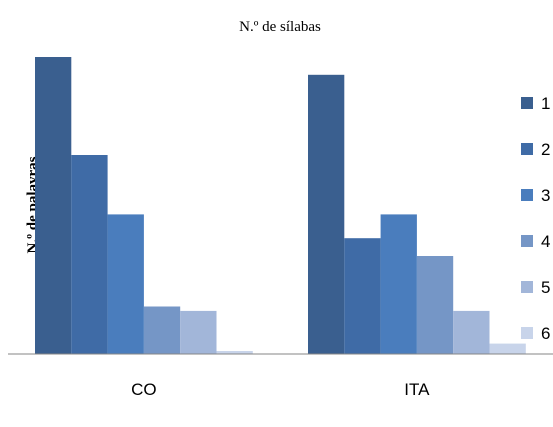 Image resolution: width=553 pixels, height=427 pixels. Describe the element at coordinates (545, 195) in the screenshot. I see `legend-label-3: 3` at that location.